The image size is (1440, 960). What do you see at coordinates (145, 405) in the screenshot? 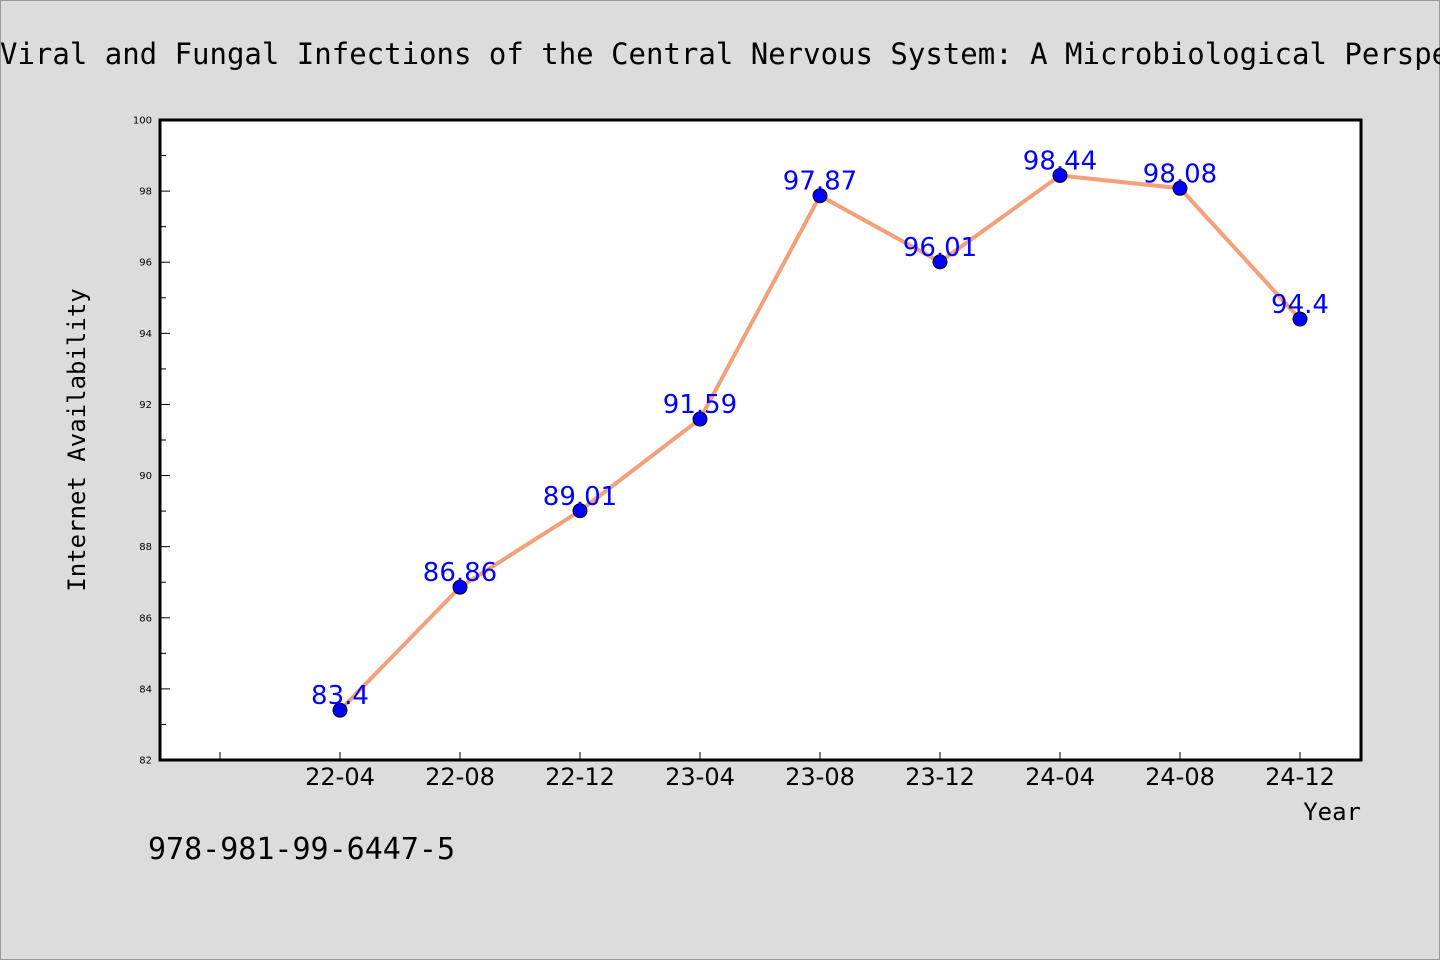
I see `y-tick-label: 92` at bounding box center [145, 405].